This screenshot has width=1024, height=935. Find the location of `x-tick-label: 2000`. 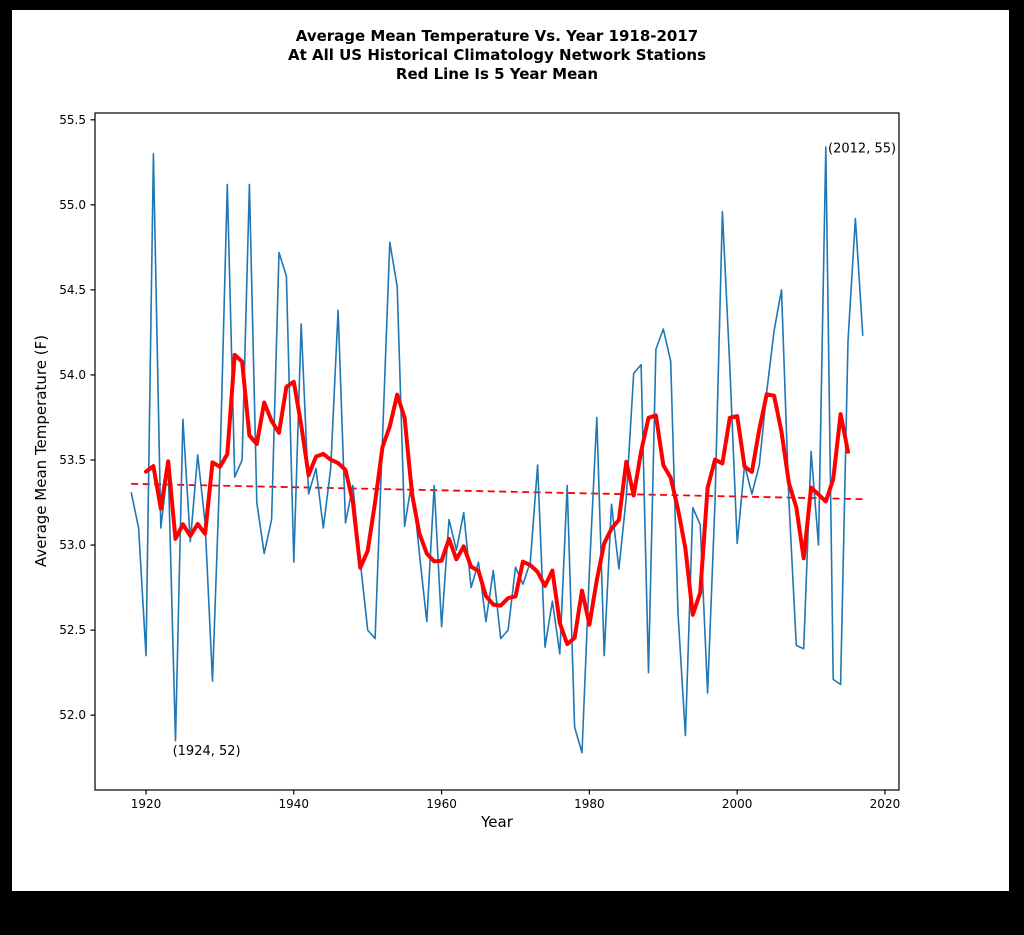

x-tick-label: 2000 is located at coordinates (737, 804).